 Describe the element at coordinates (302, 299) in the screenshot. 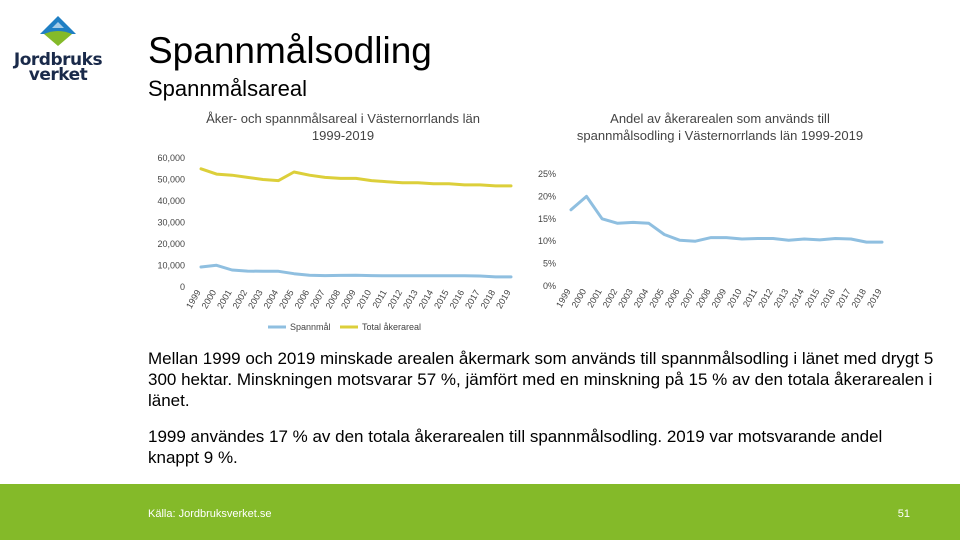

I see `chart1-x-tick-label: 2006` at that location.